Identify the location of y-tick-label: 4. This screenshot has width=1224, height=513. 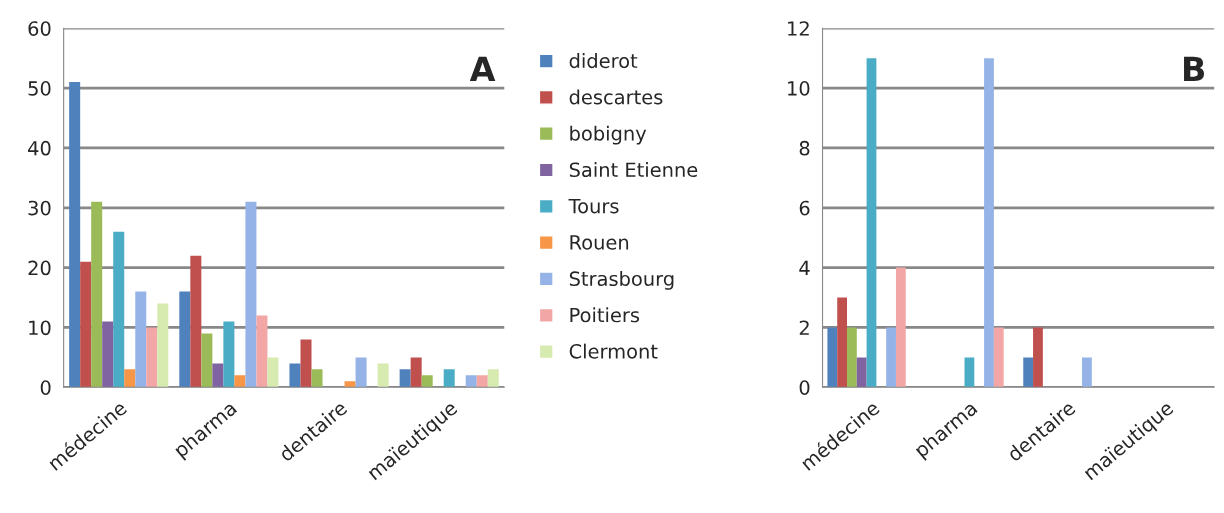
(804, 267).